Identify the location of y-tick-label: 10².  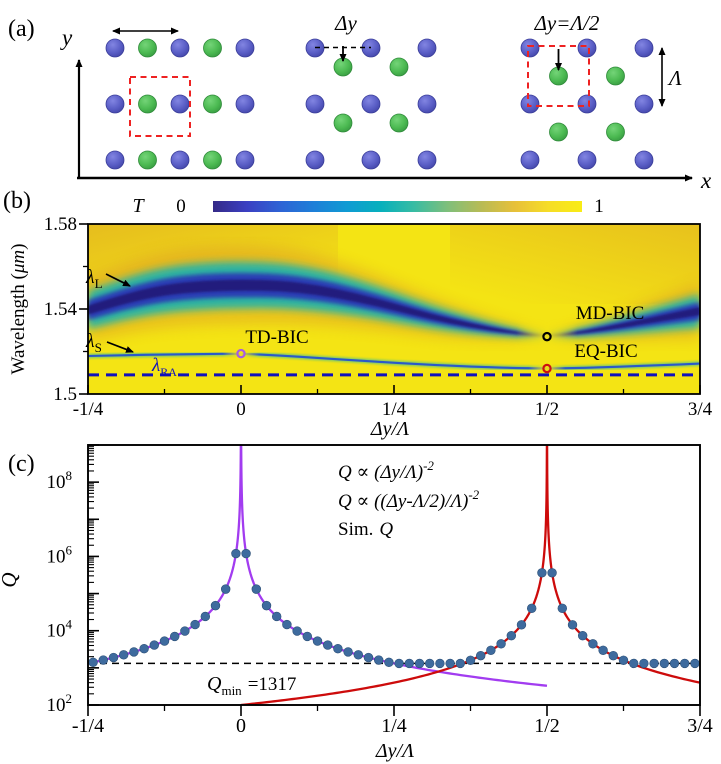
(60, 703).